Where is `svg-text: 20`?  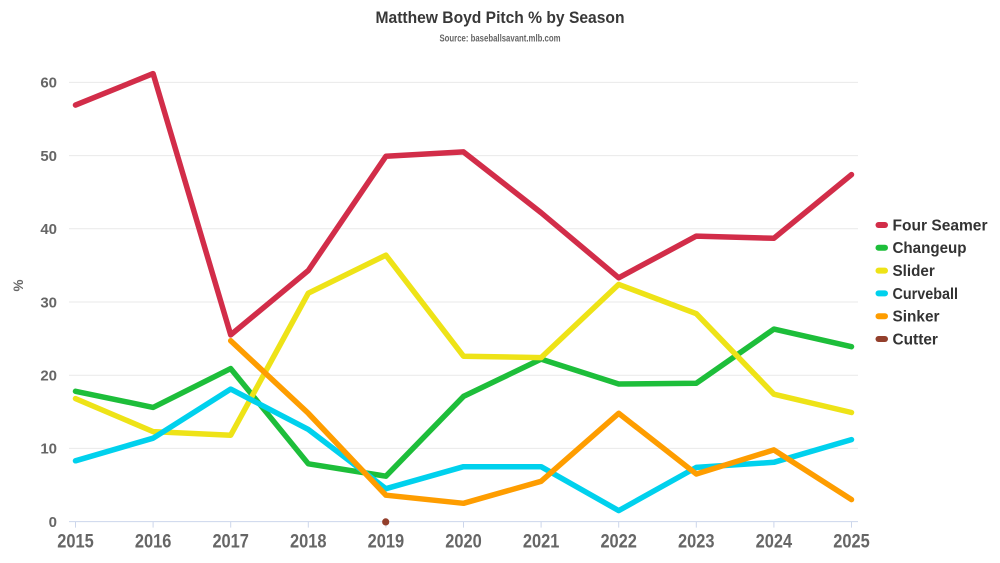 svg-text: 20 is located at coordinates (48, 376).